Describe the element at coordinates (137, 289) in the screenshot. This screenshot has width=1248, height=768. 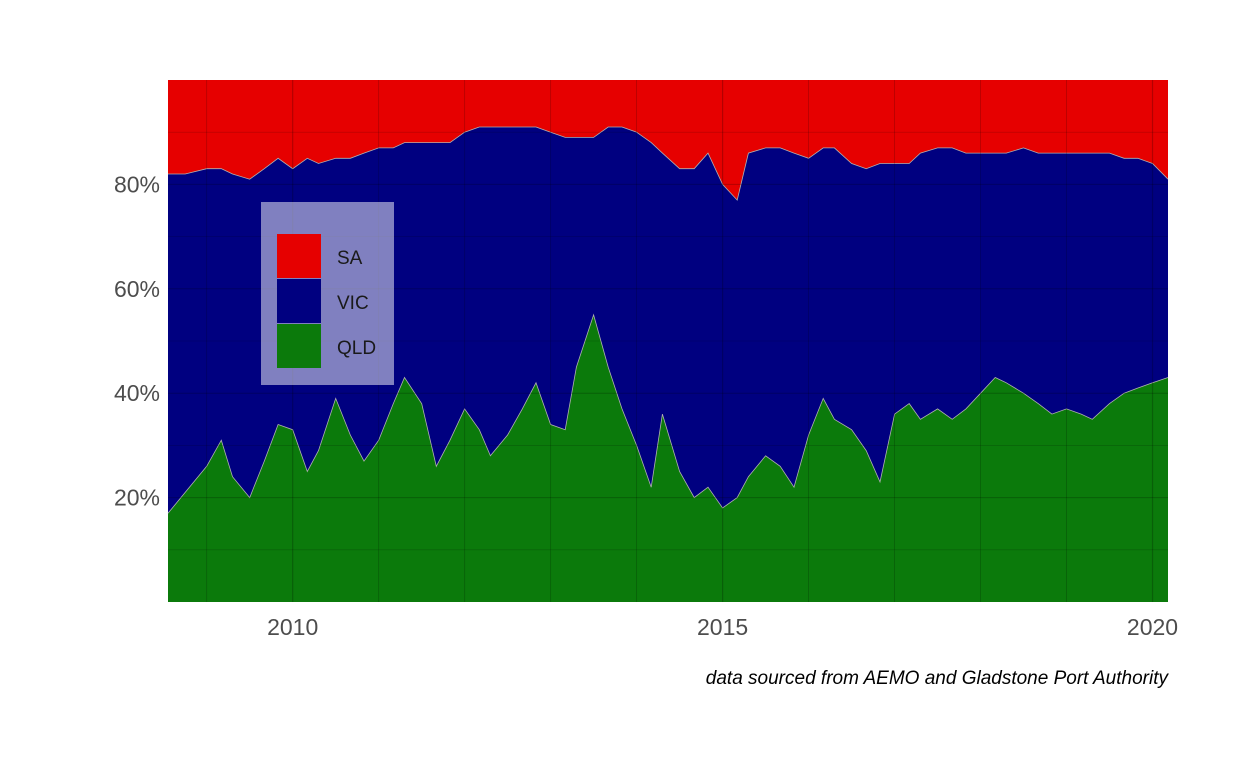
I see `y-tick-label: 60%` at that location.